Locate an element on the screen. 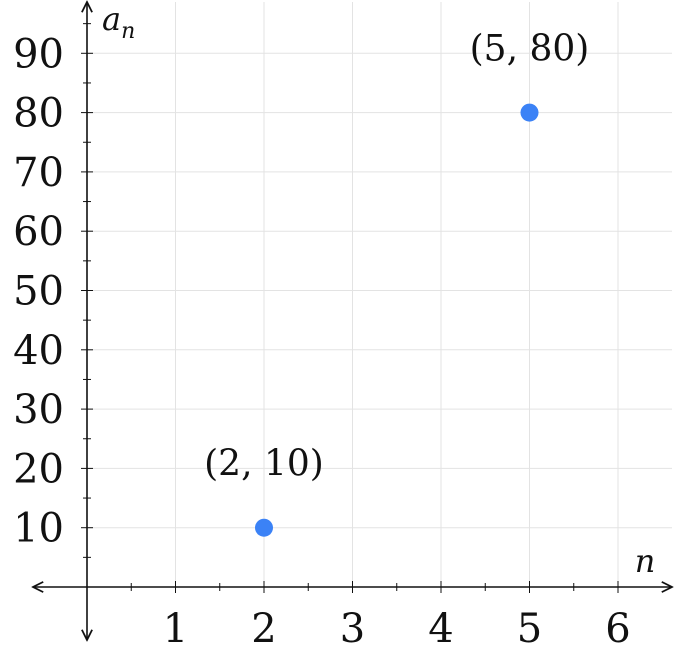 This screenshot has height=657, width=674. x-axis-label: n is located at coordinates (645, 561).